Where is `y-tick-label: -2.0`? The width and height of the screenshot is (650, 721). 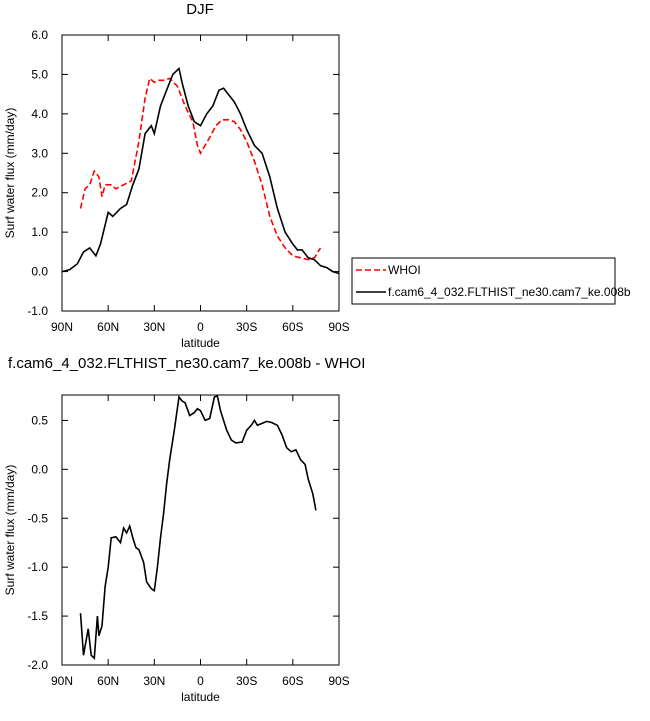 y-tick-label: -2.0 is located at coordinates (37, 665).